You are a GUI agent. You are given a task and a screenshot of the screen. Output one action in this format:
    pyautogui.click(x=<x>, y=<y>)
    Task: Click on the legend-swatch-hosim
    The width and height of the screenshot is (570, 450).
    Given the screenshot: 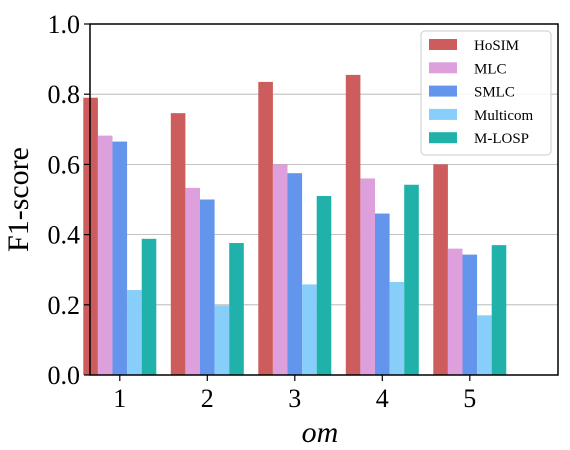 What is the action you would take?
    pyautogui.click(x=443, y=44)
    